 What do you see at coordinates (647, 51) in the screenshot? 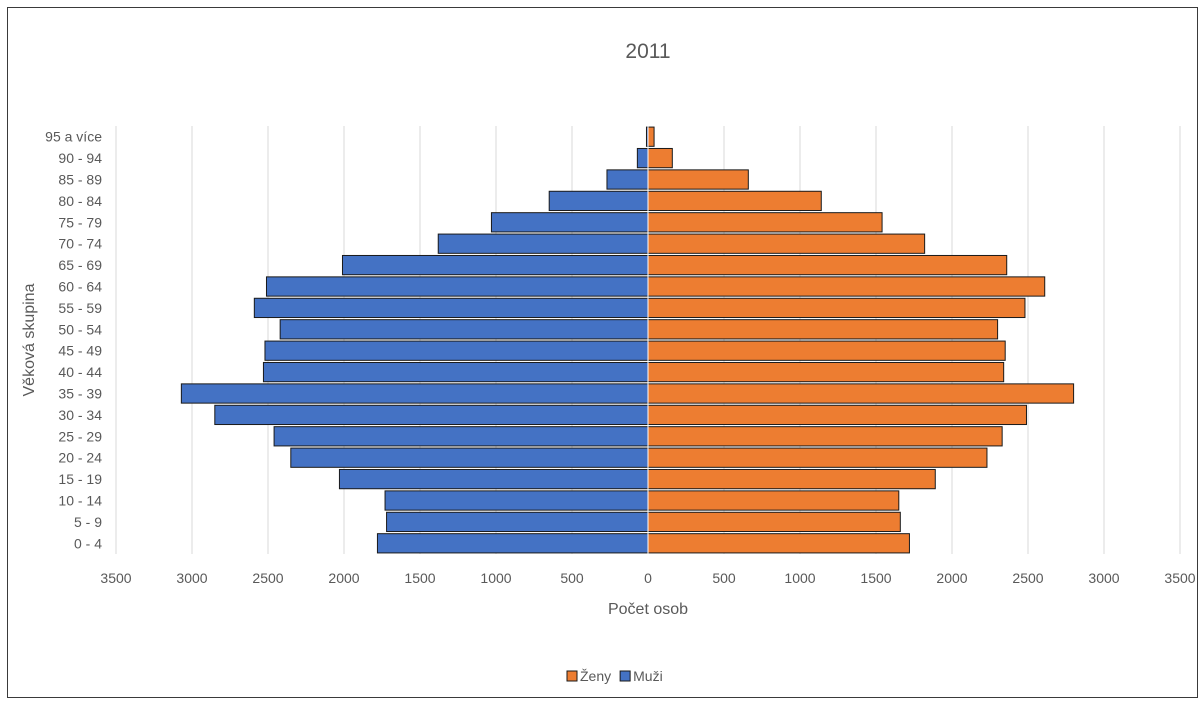
I see `chart-title: 2011` at bounding box center [647, 51].